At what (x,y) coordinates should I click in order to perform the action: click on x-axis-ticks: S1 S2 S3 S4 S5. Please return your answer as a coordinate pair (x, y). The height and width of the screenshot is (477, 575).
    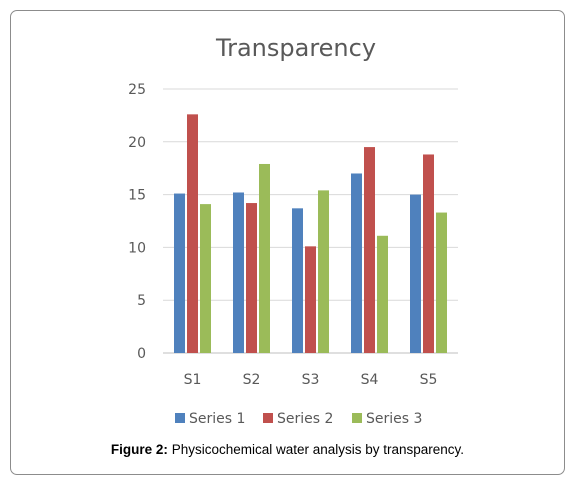
    Looking at the image, I should click on (311, 380).